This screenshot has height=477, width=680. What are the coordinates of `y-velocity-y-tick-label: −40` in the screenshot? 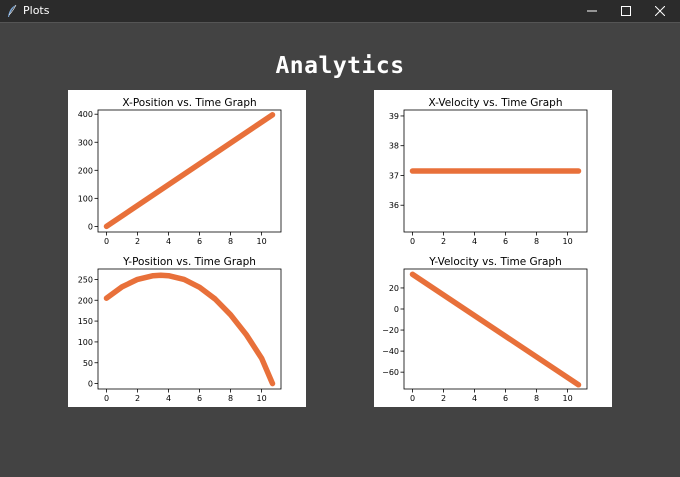 It's located at (390, 351).